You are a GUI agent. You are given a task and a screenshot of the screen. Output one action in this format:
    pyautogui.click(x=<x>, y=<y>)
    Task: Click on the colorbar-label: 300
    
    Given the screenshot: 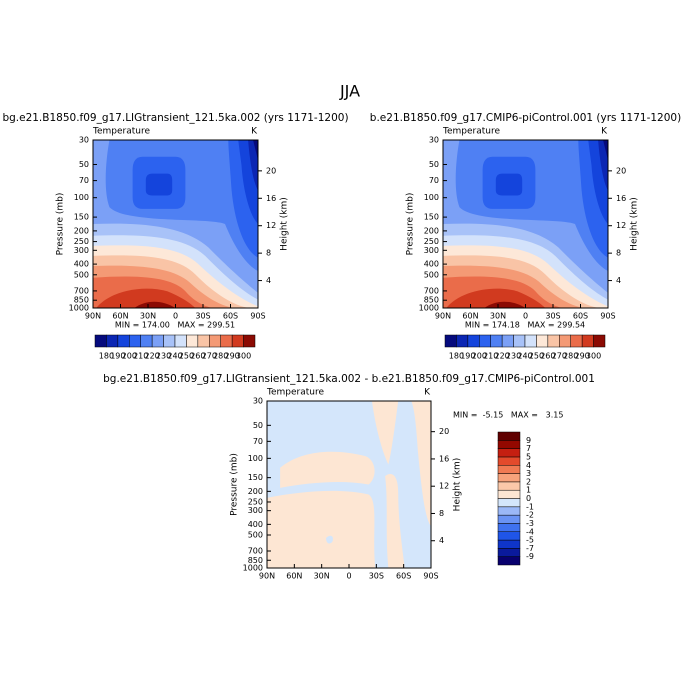 What is the action you would take?
    pyautogui.click(x=243, y=356)
    